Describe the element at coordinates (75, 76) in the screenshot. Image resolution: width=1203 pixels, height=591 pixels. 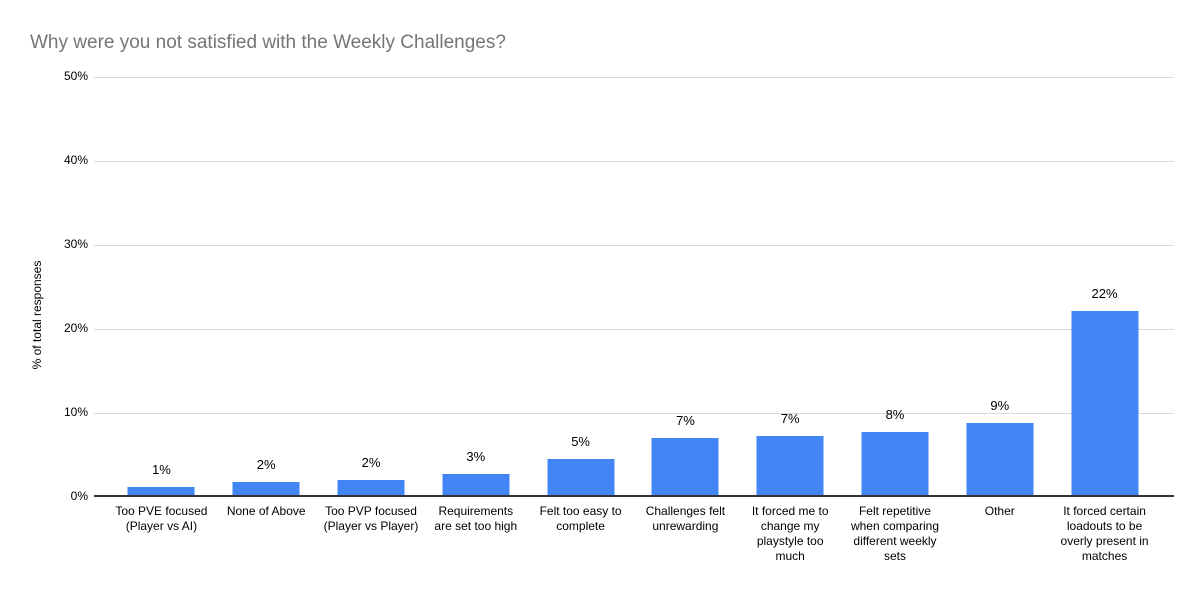
I see `y-tick-label: 50%` at that location.